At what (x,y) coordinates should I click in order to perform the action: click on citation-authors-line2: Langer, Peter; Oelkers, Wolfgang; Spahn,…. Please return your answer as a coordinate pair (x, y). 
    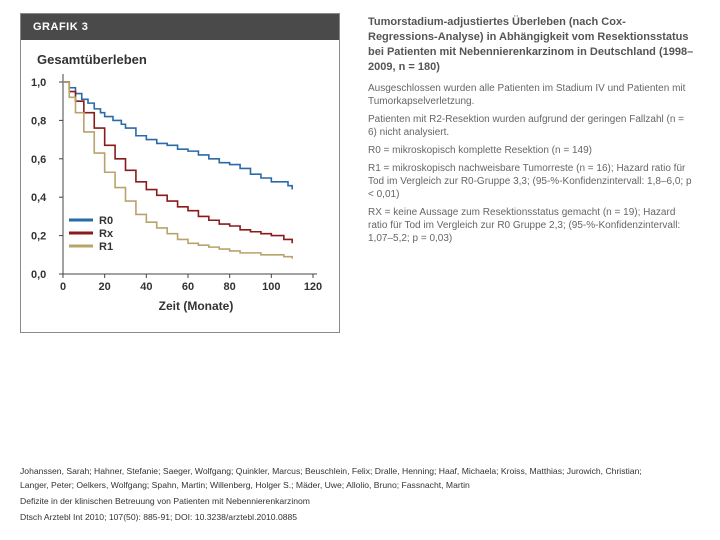
    Looking at the image, I should click on (245, 485).